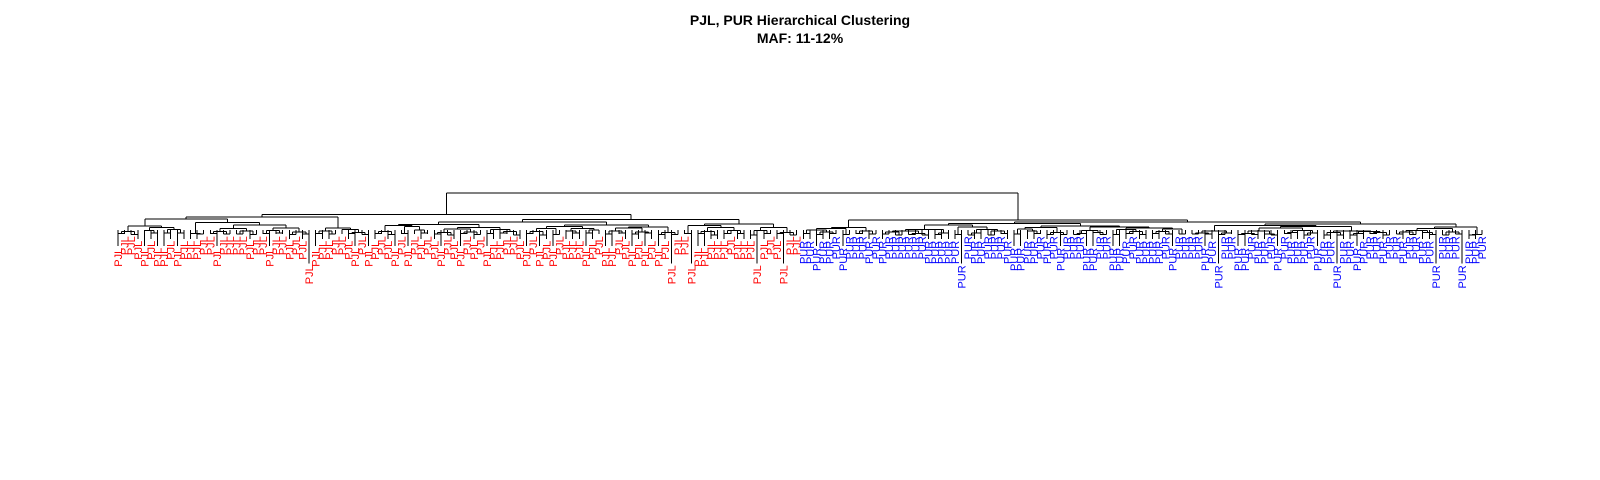 The height and width of the screenshot is (480, 1600). I want to click on chart-subtitle: MAF: 11-12%, so click(800, 38).